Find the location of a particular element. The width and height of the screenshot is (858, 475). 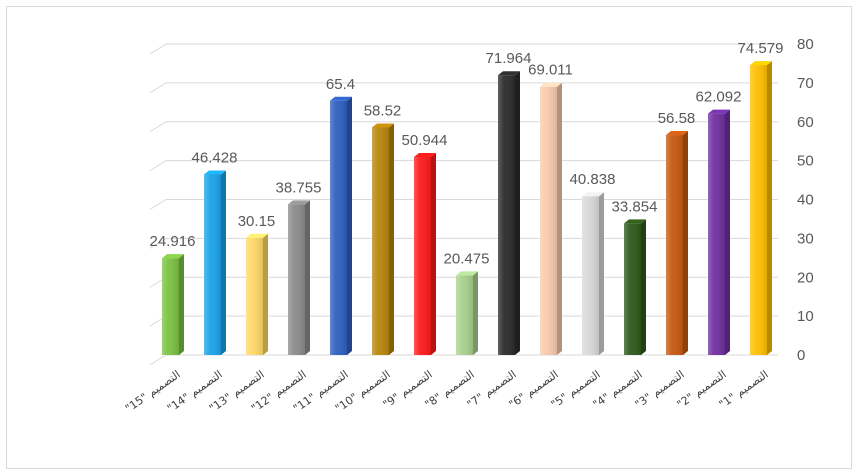

data-label: 50.944 is located at coordinates (425, 140).